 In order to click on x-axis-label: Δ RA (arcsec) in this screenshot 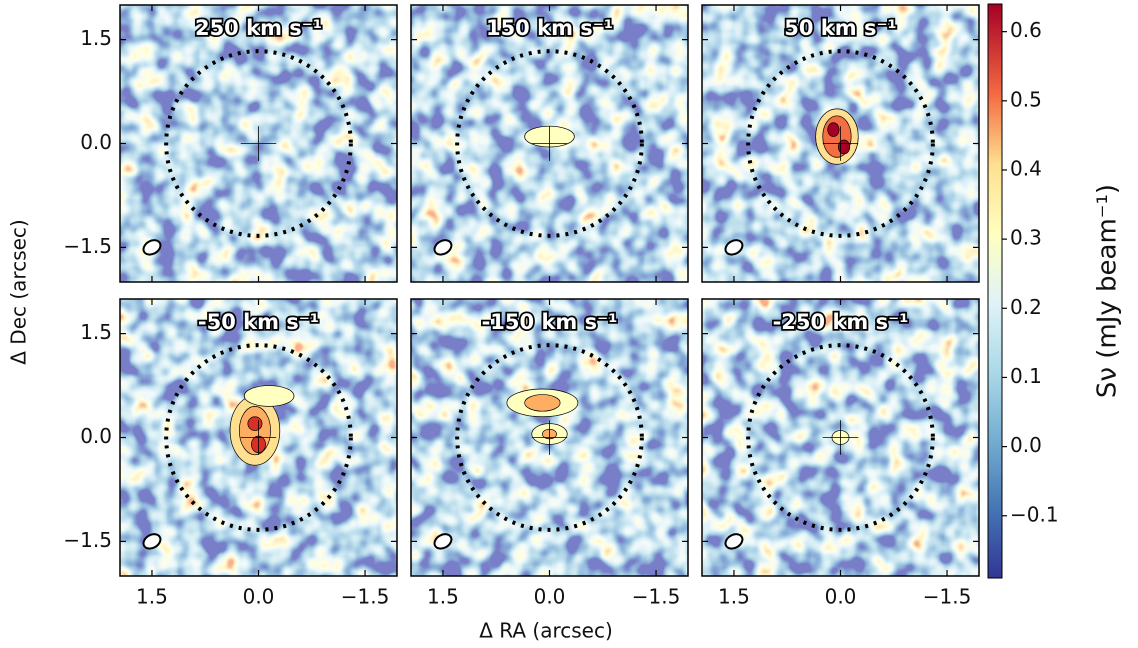, I will do `click(546, 631)`.